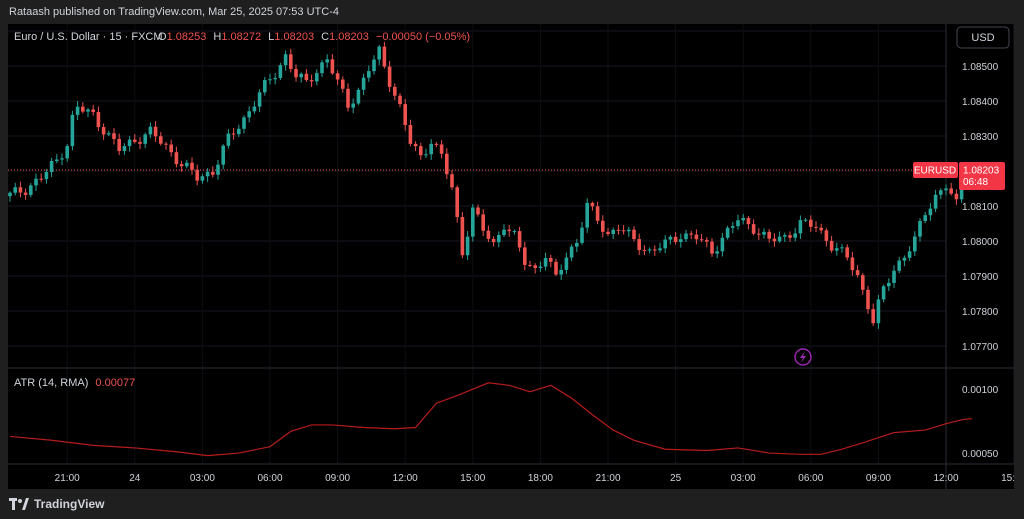 The width and height of the screenshot is (1024, 519). Describe the element at coordinates (271, 37) in the screenshot. I see `l-label: L` at that location.